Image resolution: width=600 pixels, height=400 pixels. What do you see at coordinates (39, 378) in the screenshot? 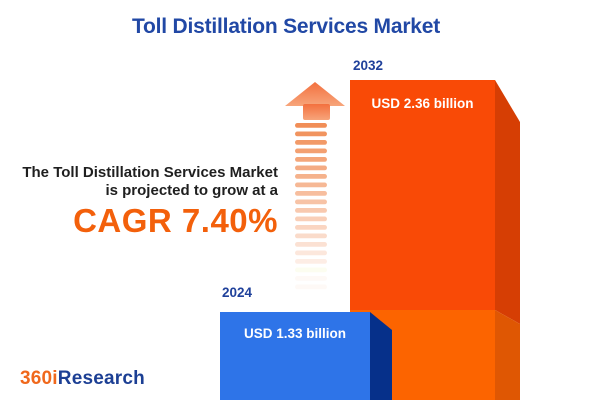
I see `logo-part-orange: 360i` at bounding box center [39, 378].